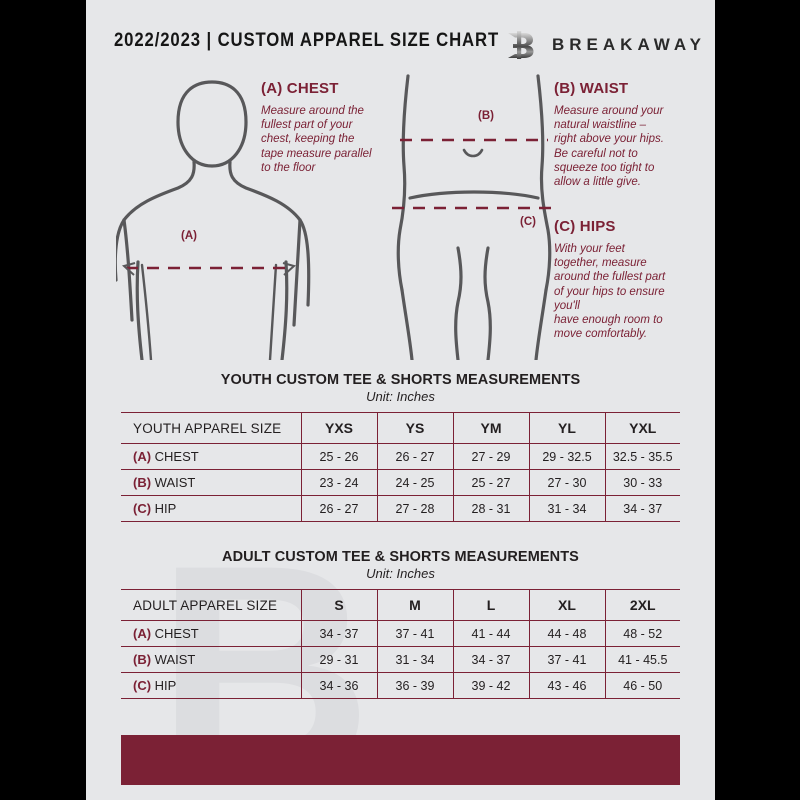 Image resolution: width=800 pixels, height=800 pixels. Describe the element at coordinates (481, 217) in the screenshot. I see `hips-figure` at that location.